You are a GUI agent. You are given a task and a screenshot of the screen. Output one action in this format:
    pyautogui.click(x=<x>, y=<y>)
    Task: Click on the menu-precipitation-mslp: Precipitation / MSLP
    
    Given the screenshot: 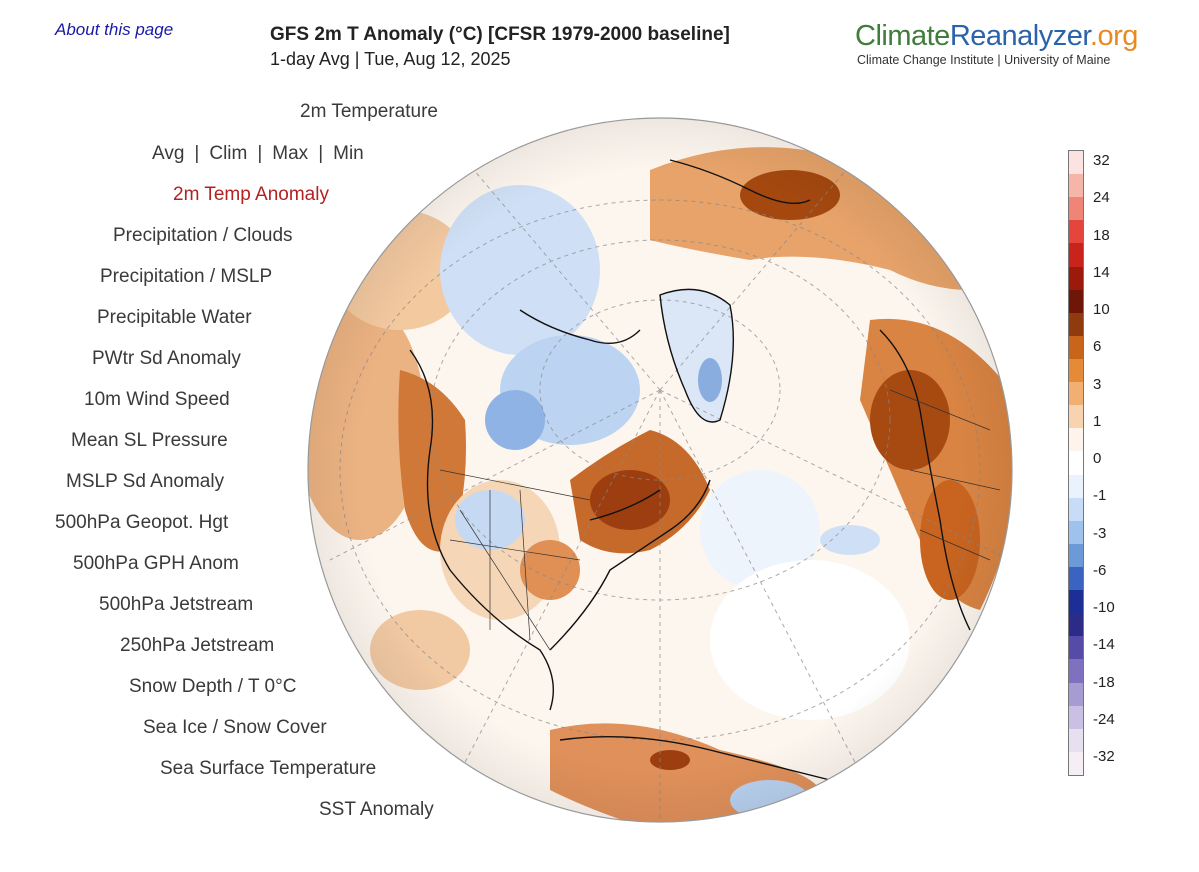 What is the action you would take?
    pyautogui.click(x=186, y=276)
    